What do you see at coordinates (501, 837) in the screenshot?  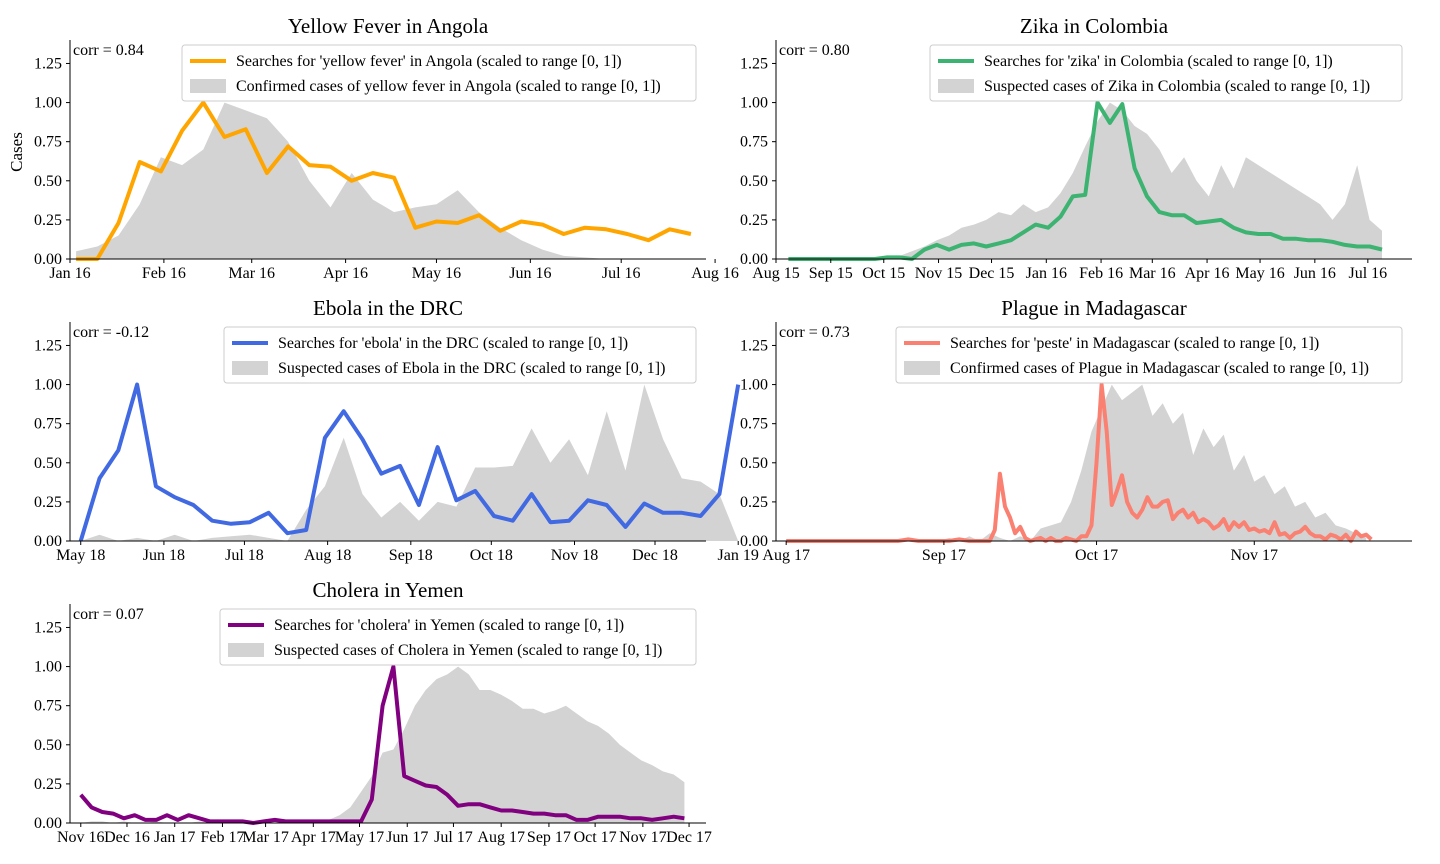 I see `chart-5-xtick-label: Aug 17` at bounding box center [501, 837].